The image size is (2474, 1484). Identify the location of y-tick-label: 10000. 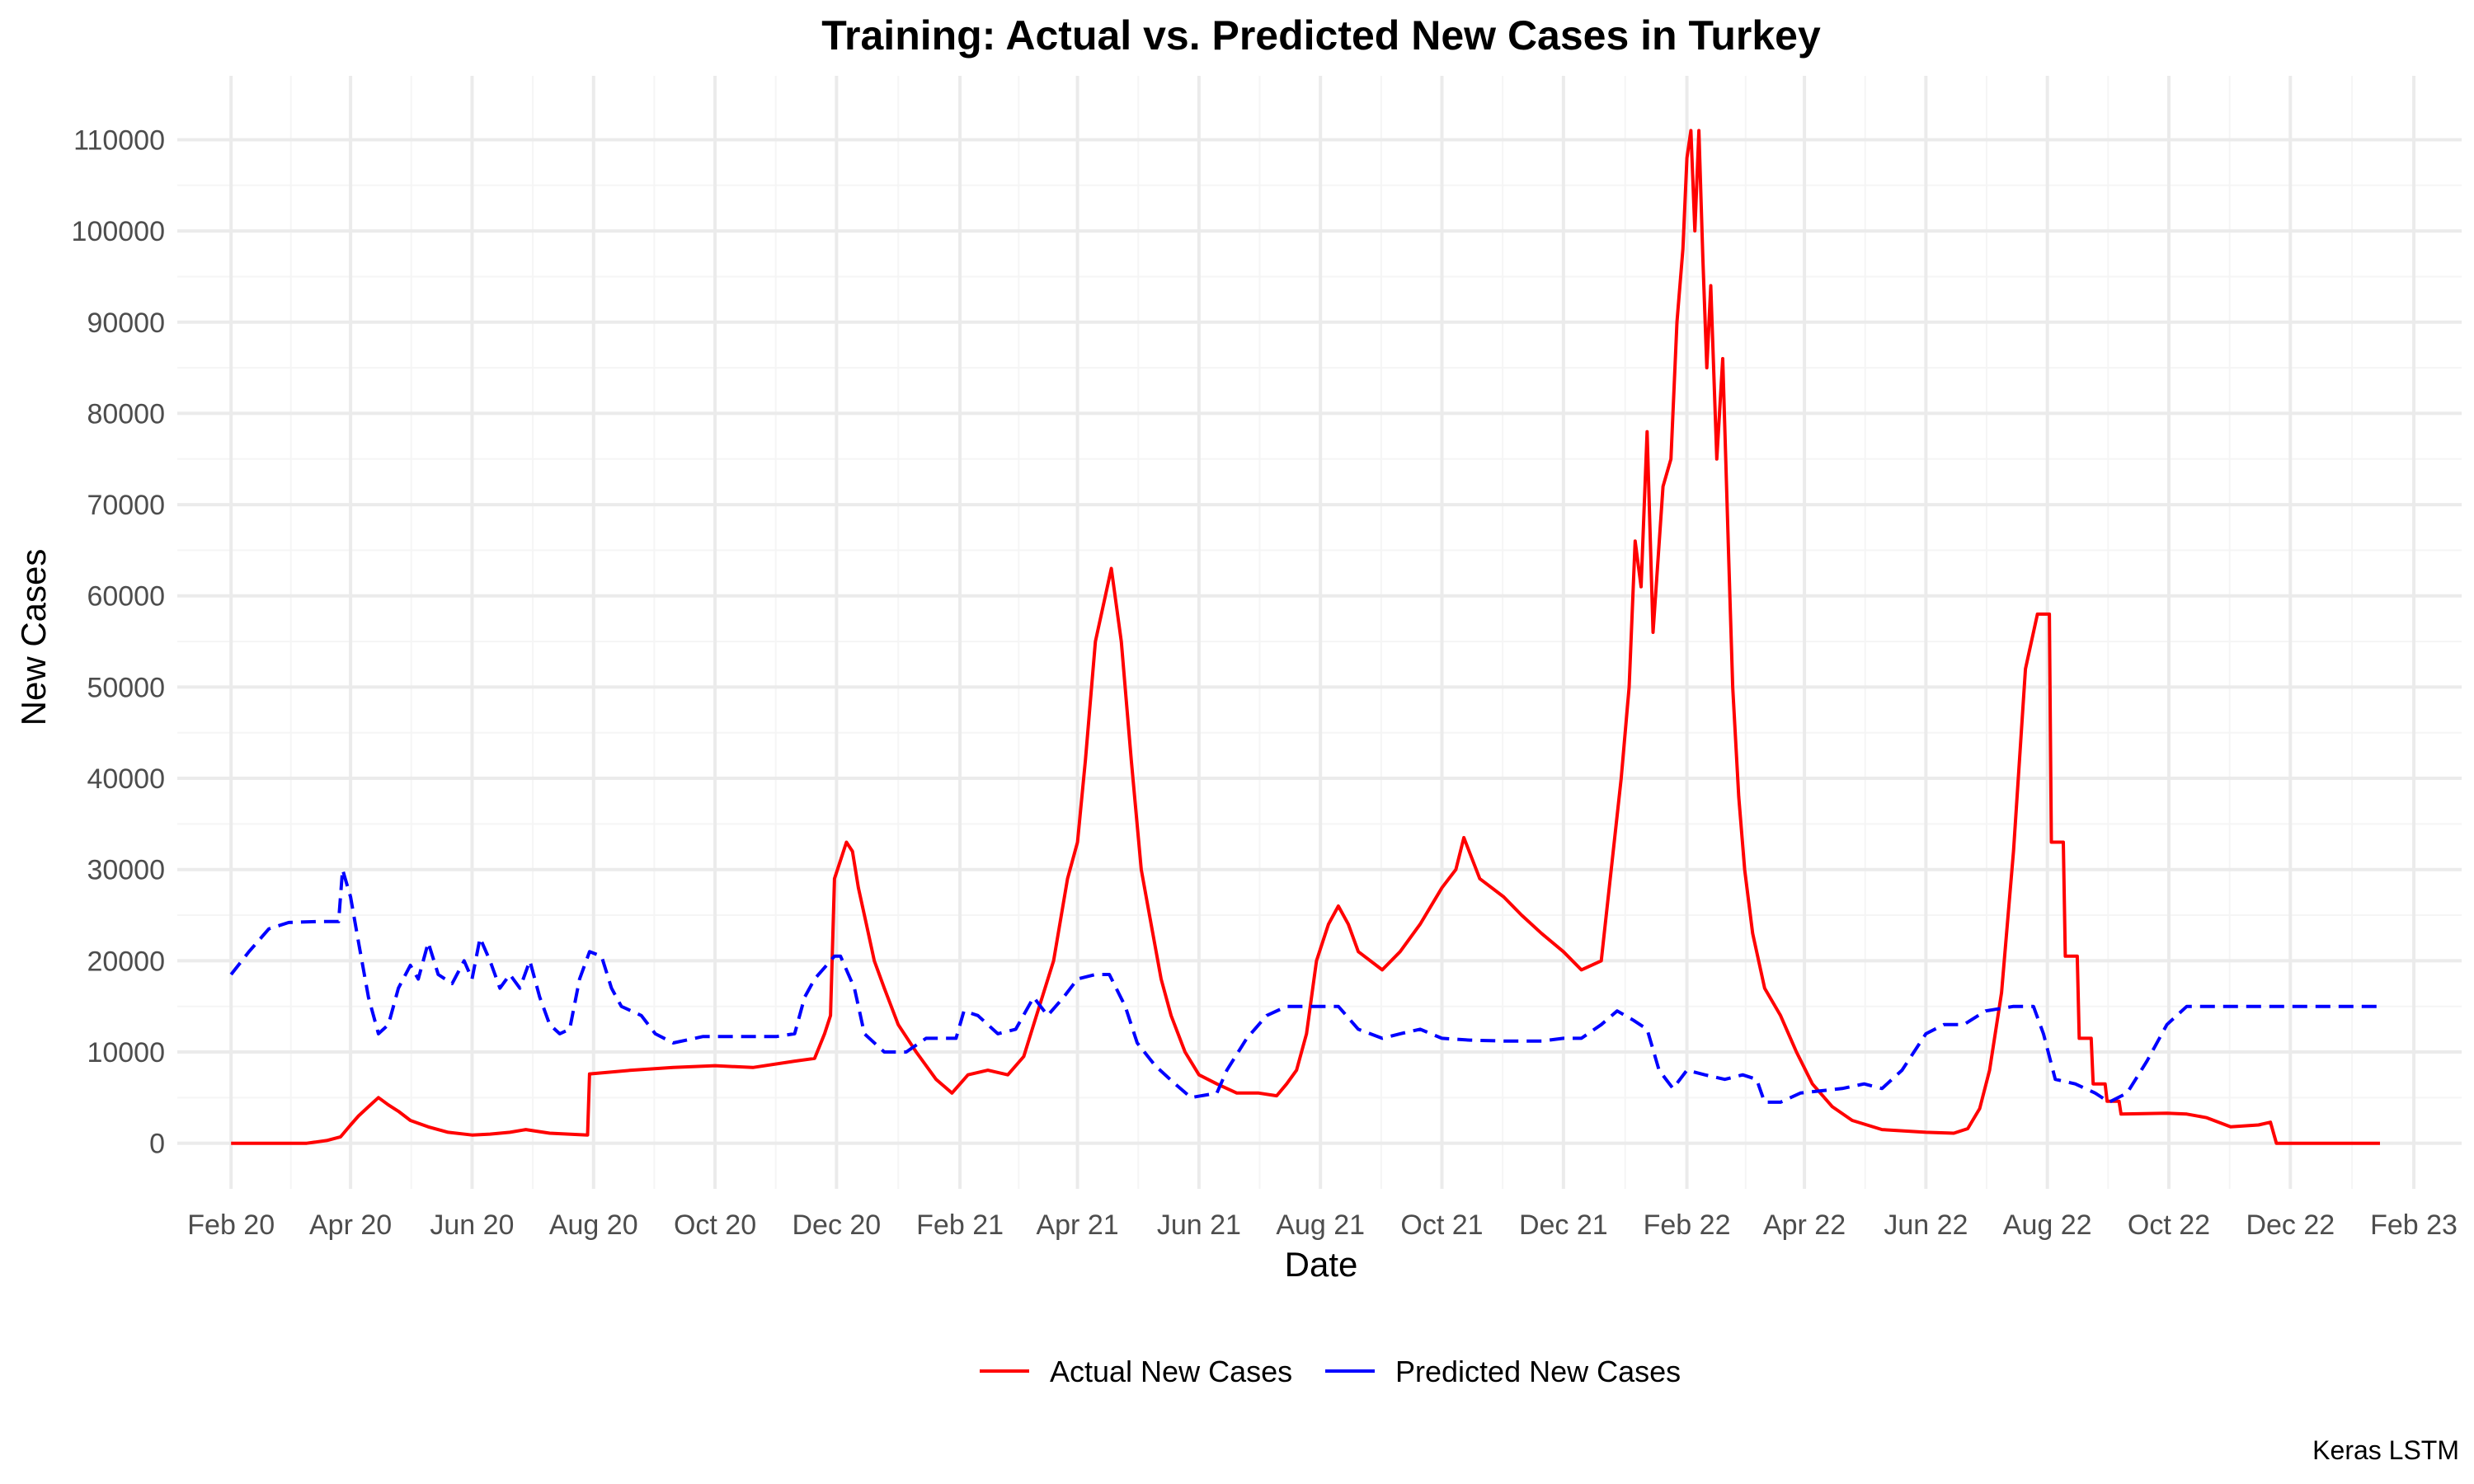
(126, 1052).